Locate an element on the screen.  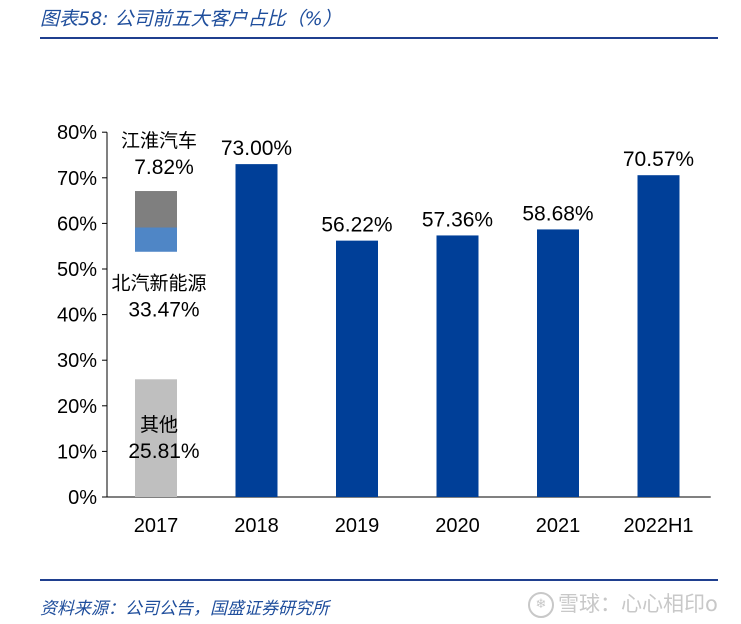
watermark: ❄ 雪球：心心相印o is located at coordinates (623, 603).